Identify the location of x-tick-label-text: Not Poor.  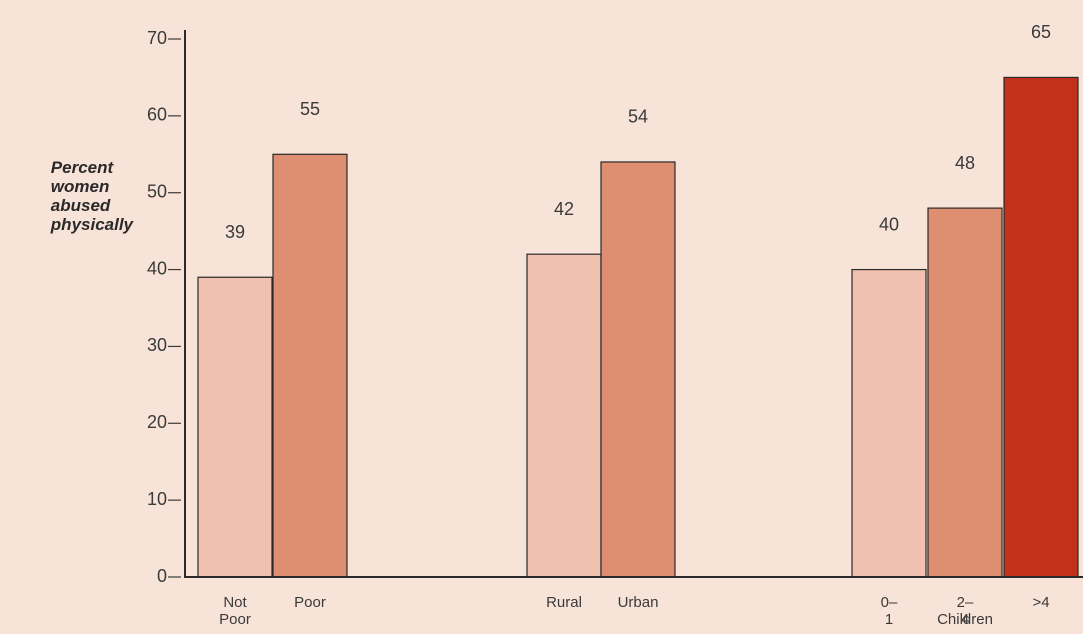
(235, 611).